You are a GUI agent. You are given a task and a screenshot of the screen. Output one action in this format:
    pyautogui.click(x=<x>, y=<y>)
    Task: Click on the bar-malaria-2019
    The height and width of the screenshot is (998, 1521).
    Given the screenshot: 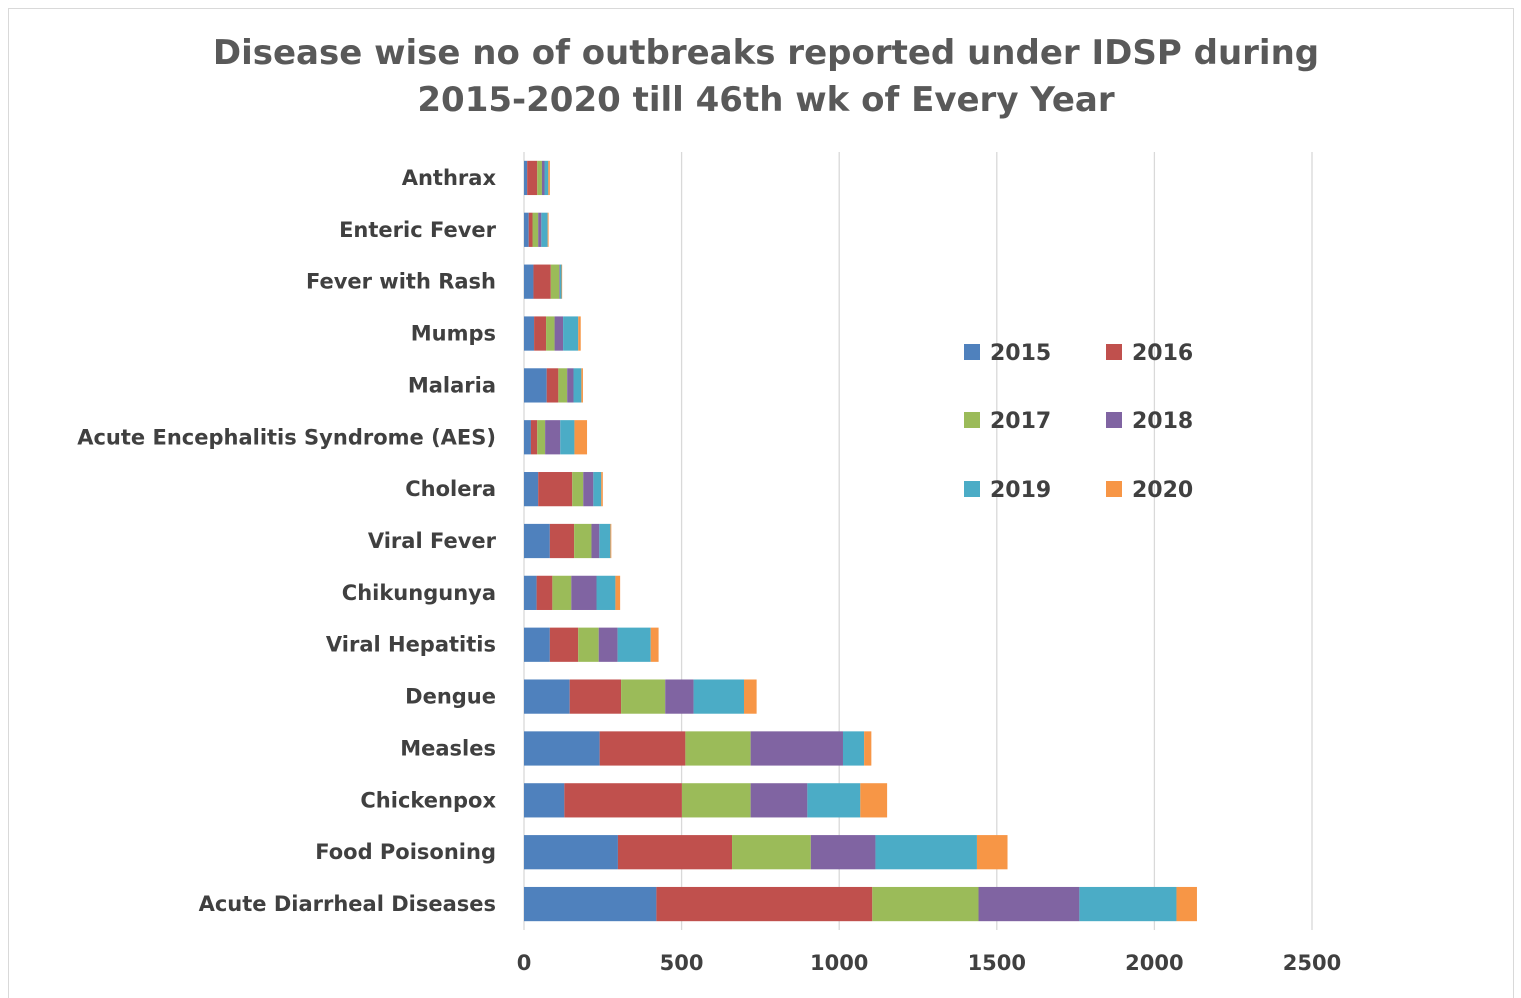 What is the action you would take?
    pyautogui.click(x=577, y=385)
    